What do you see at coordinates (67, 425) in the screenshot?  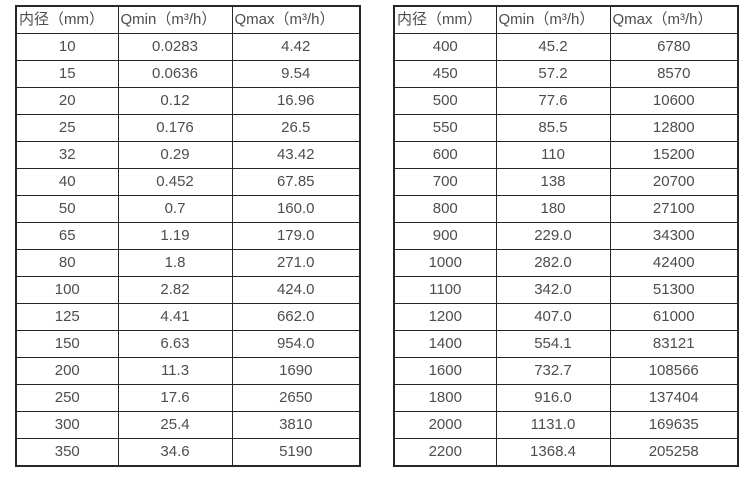 I see `table-cell: 300` at bounding box center [67, 425].